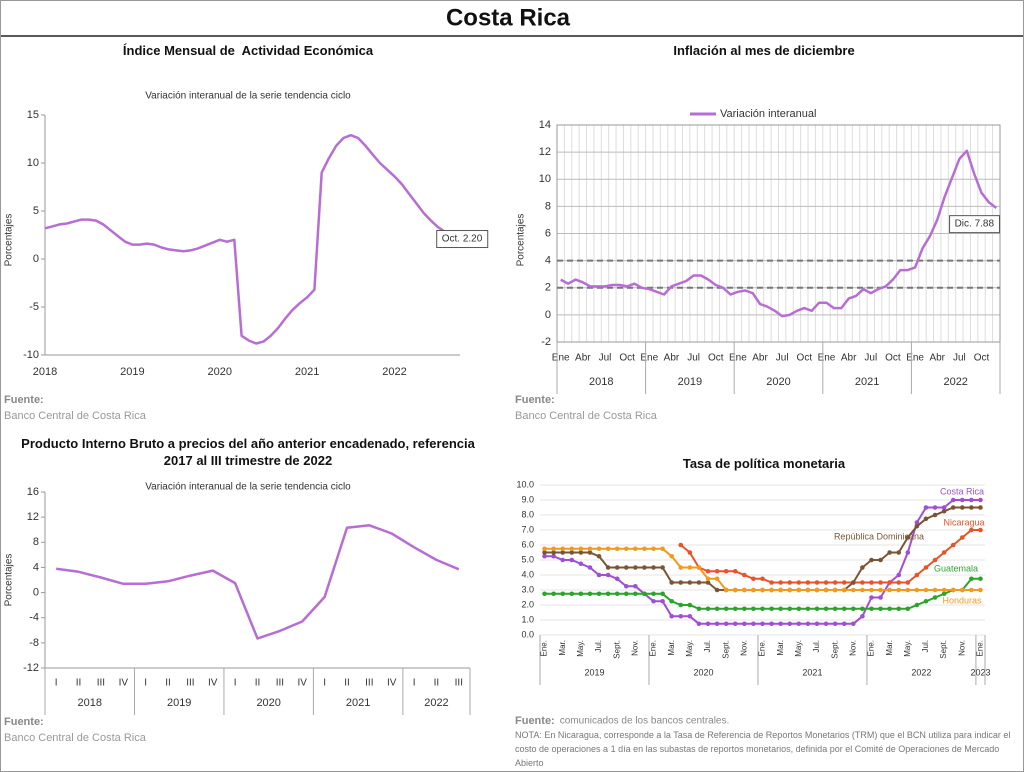 The width and height of the screenshot is (1024, 772). Describe the element at coordinates (280, 683) in the screenshot. I see `x-tick-label: III` at that location.